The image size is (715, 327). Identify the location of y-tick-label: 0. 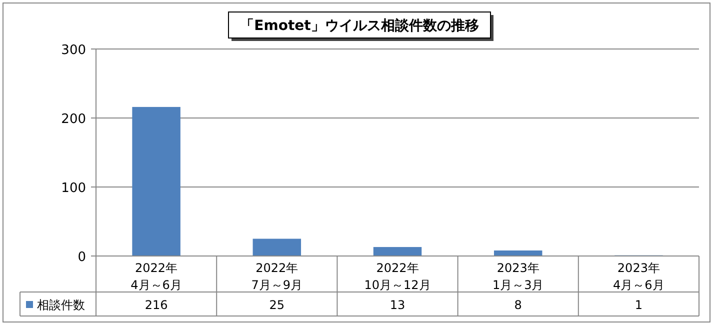
(82, 257).